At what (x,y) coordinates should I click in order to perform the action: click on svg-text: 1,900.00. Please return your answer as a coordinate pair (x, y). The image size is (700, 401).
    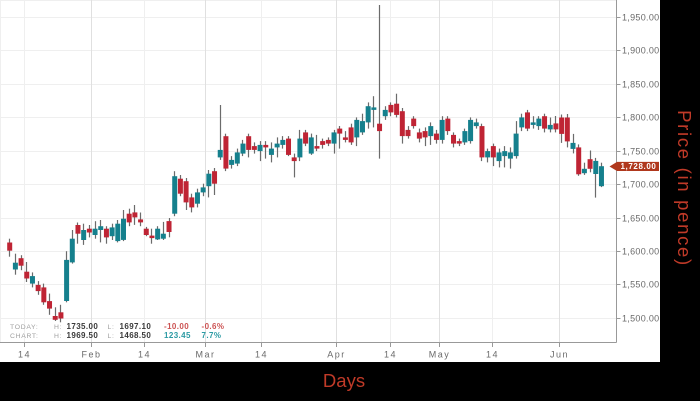
    Looking at the image, I should click on (640, 51).